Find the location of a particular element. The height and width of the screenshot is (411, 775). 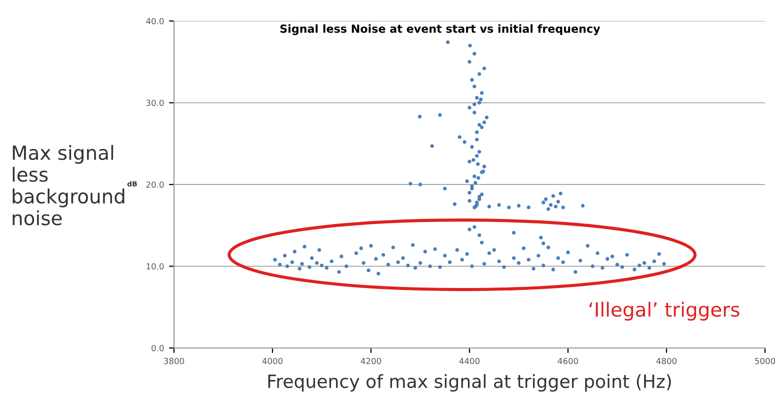

y-axis-title: Max signal less background noise is located at coordinates (68, 185).